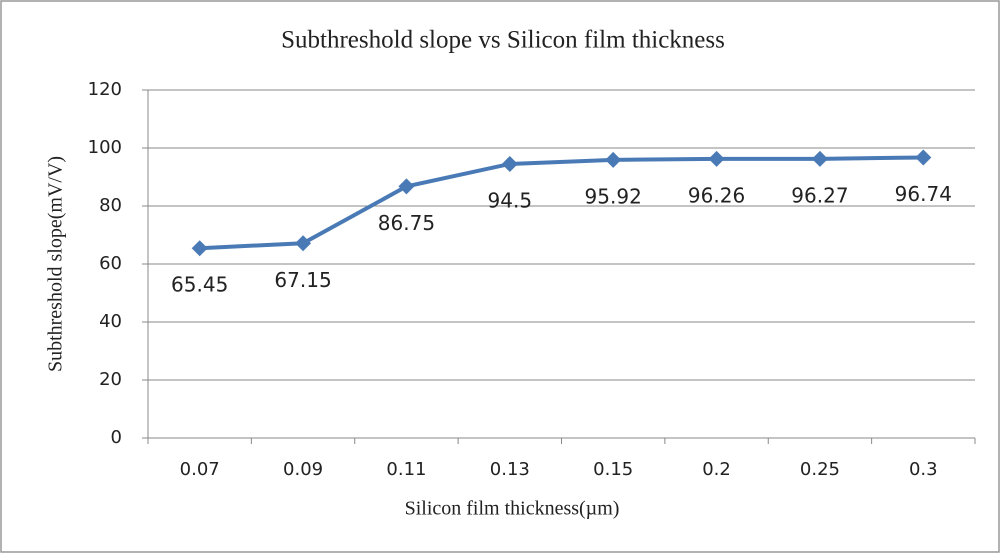 The height and width of the screenshot is (553, 1000). What do you see at coordinates (510, 200) in the screenshot?
I see `data-label: 94.5` at bounding box center [510, 200].